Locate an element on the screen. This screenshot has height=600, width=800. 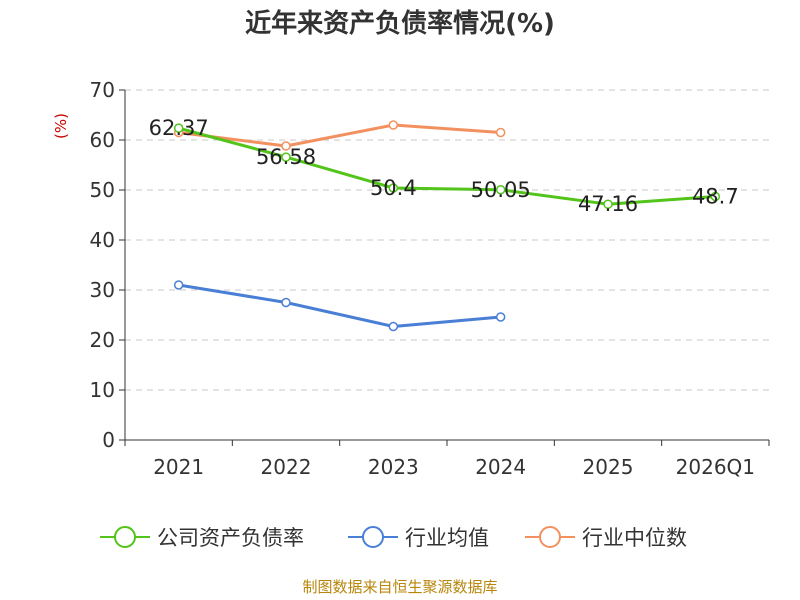
x-tick-label: 2023 is located at coordinates (393, 467).